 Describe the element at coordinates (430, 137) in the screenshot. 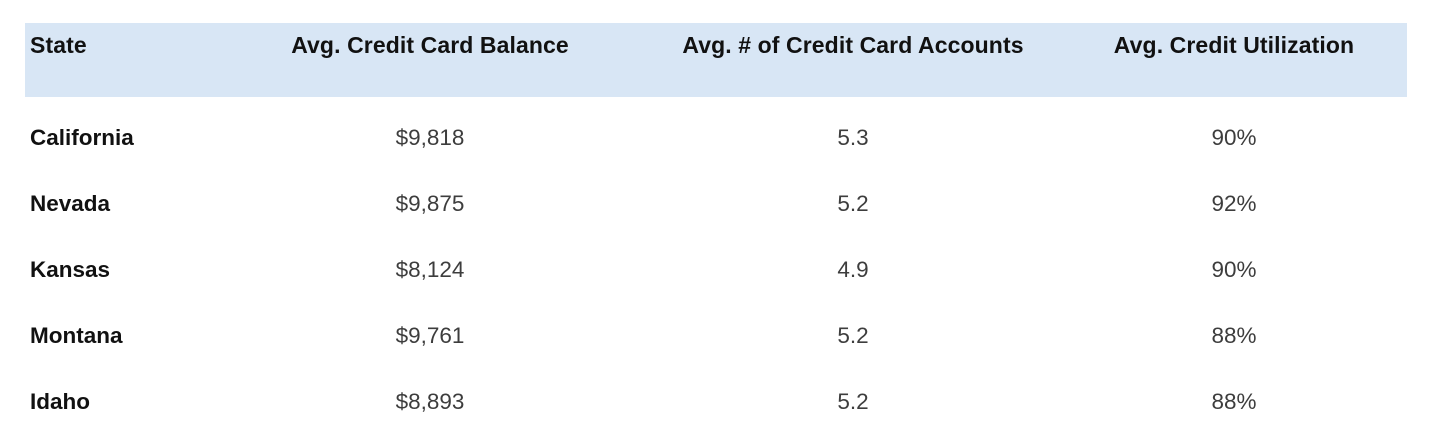

I see `cell-balance: $9,818` at that location.